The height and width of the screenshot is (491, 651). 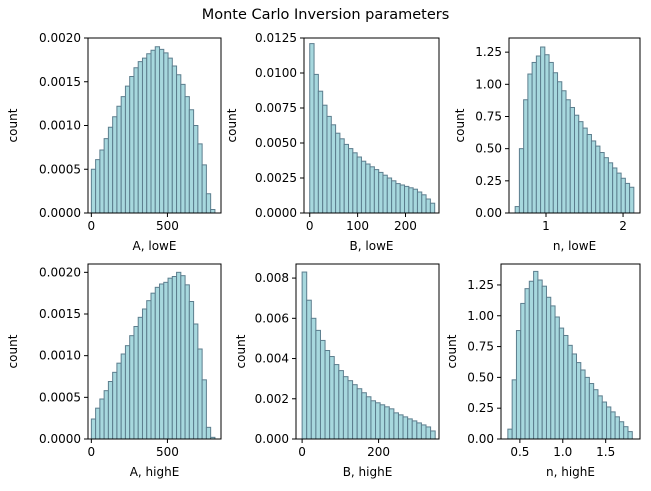 I want to click on x-tick-label: 500, so click(x=167, y=226).